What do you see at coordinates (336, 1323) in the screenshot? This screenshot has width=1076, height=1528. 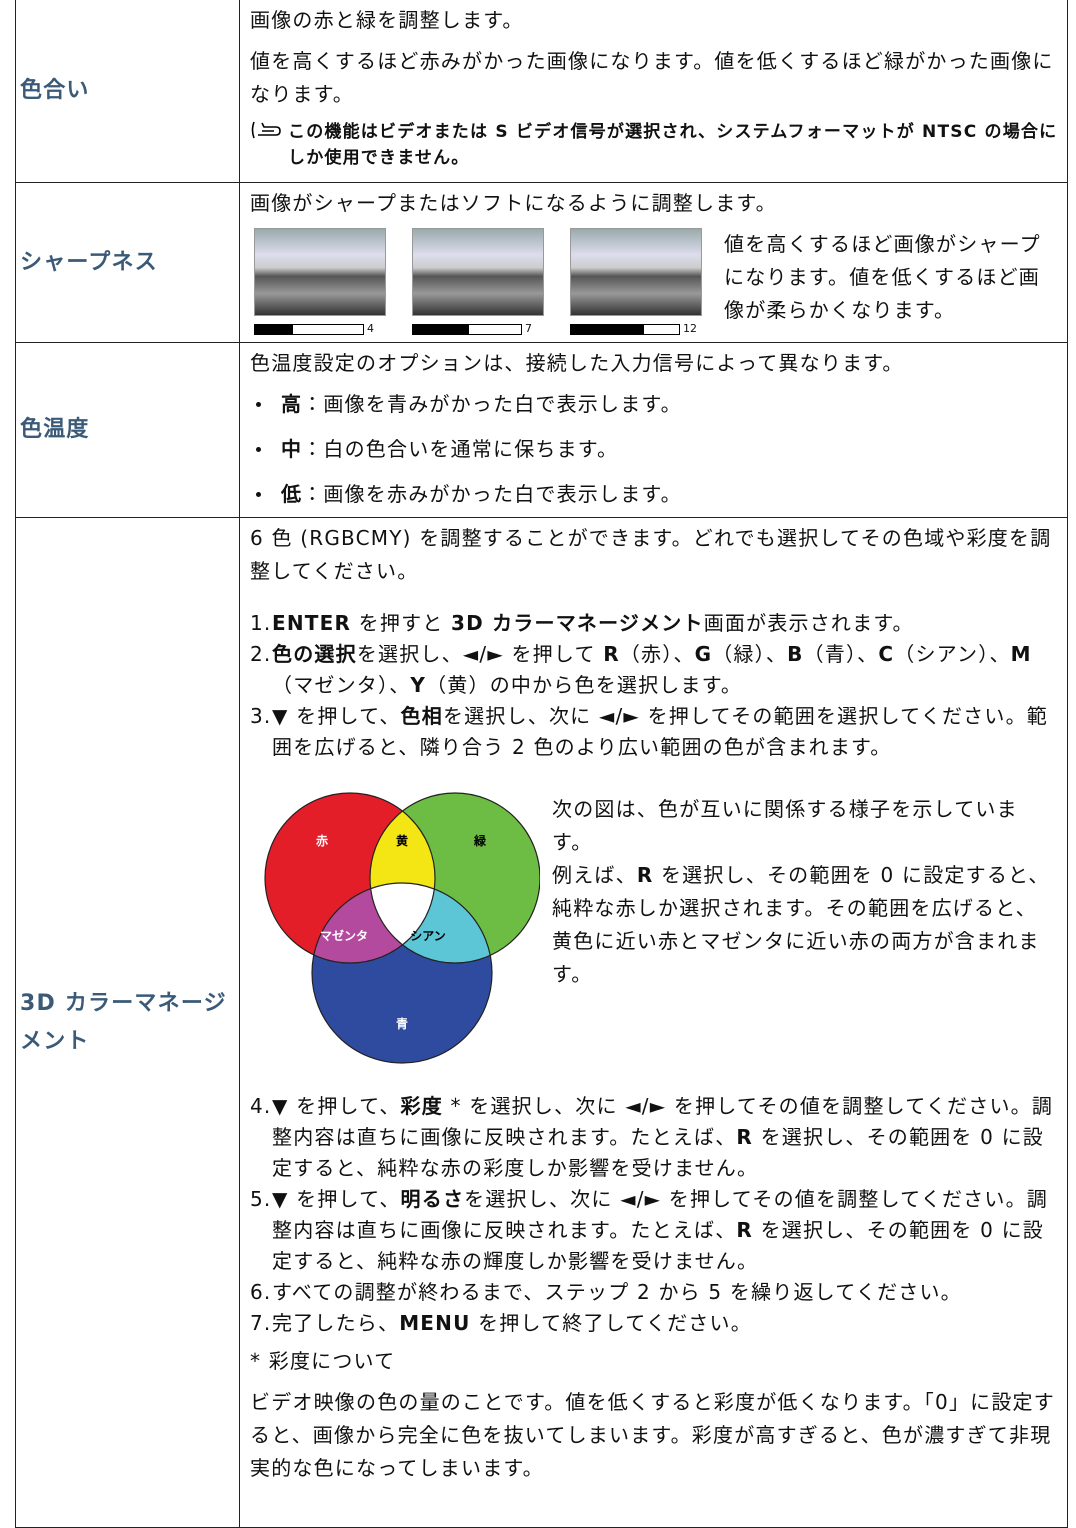 I see `text-run: 完了したら、` at bounding box center [336, 1323].